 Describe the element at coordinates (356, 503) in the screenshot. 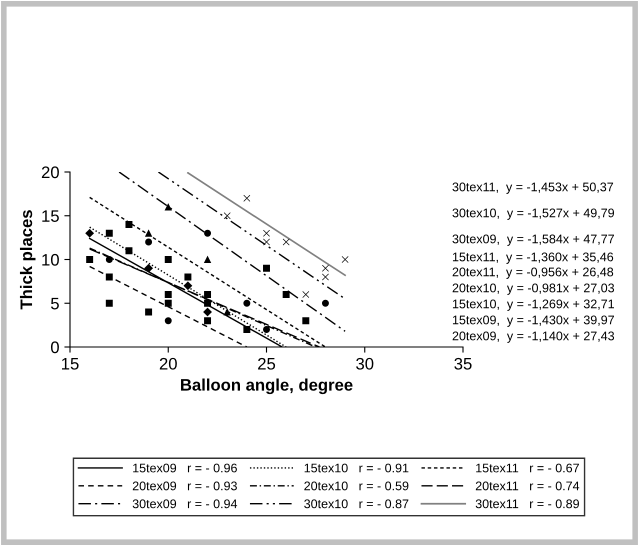

I see `legend-label: 30tex10 r = - 0.87` at that location.